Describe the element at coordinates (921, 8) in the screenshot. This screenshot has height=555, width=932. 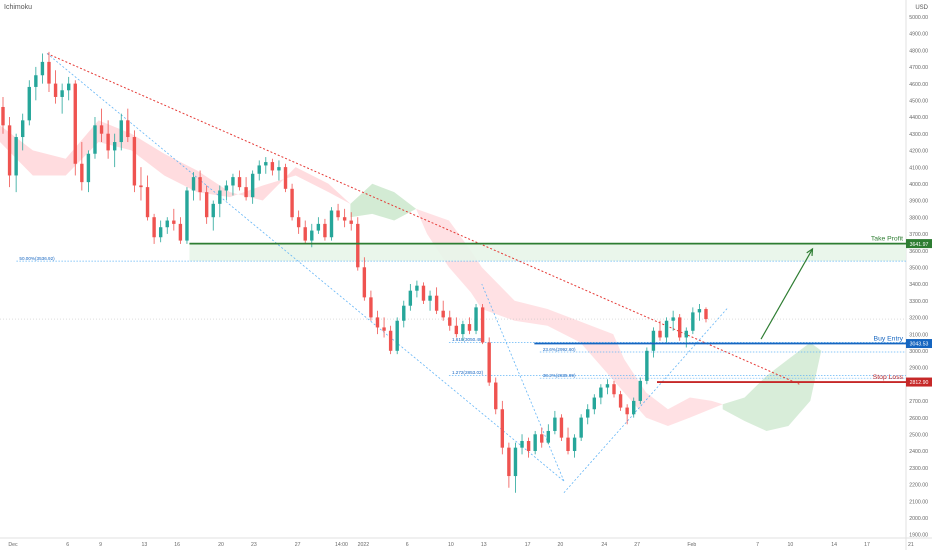
I see `currency-label: USD` at that location.